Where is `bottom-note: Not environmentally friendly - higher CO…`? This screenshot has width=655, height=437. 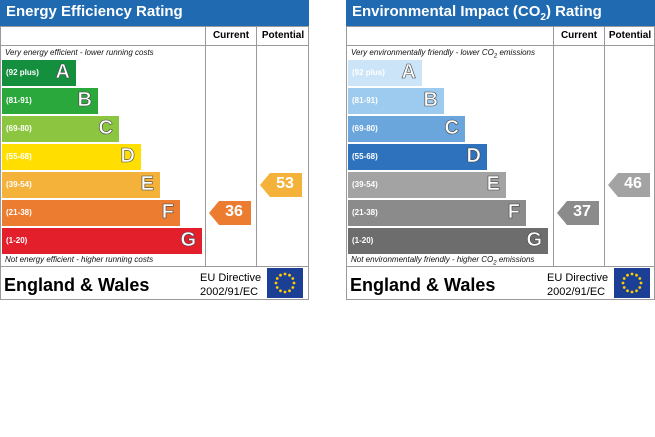 bottom-note: Not environmentally friendly - higher CO… is located at coordinates (443, 261).